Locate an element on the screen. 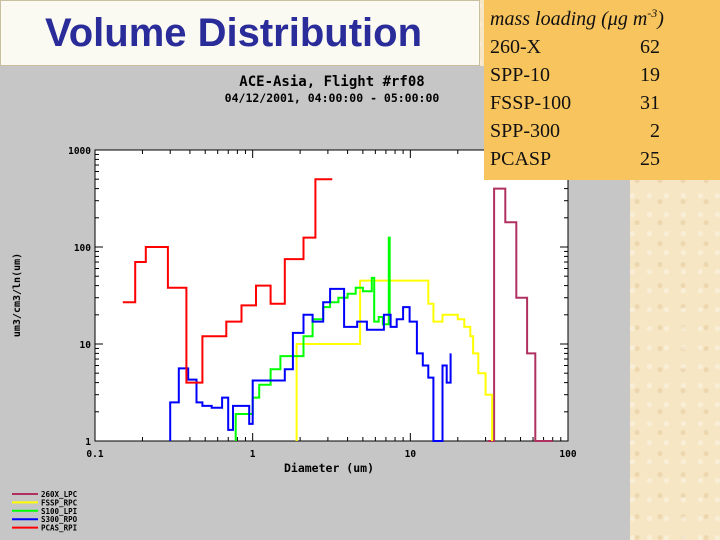 Image resolution: width=720 pixels, height=540 pixels. mass-title-unit: g m is located at coordinates (632, 19).